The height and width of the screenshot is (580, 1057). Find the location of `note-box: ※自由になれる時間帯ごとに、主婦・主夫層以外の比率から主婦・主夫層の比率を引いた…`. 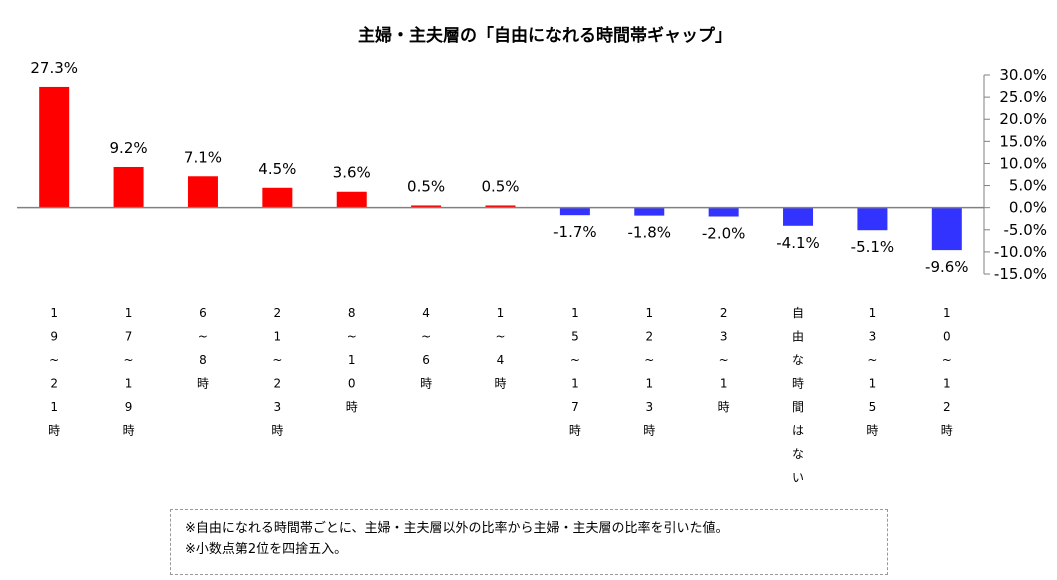

note-box: ※自由になれる時間帯ごとに、主婦・主夫層以外の比率から主婦・主夫層の比率を引いた… is located at coordinates (529, 542).